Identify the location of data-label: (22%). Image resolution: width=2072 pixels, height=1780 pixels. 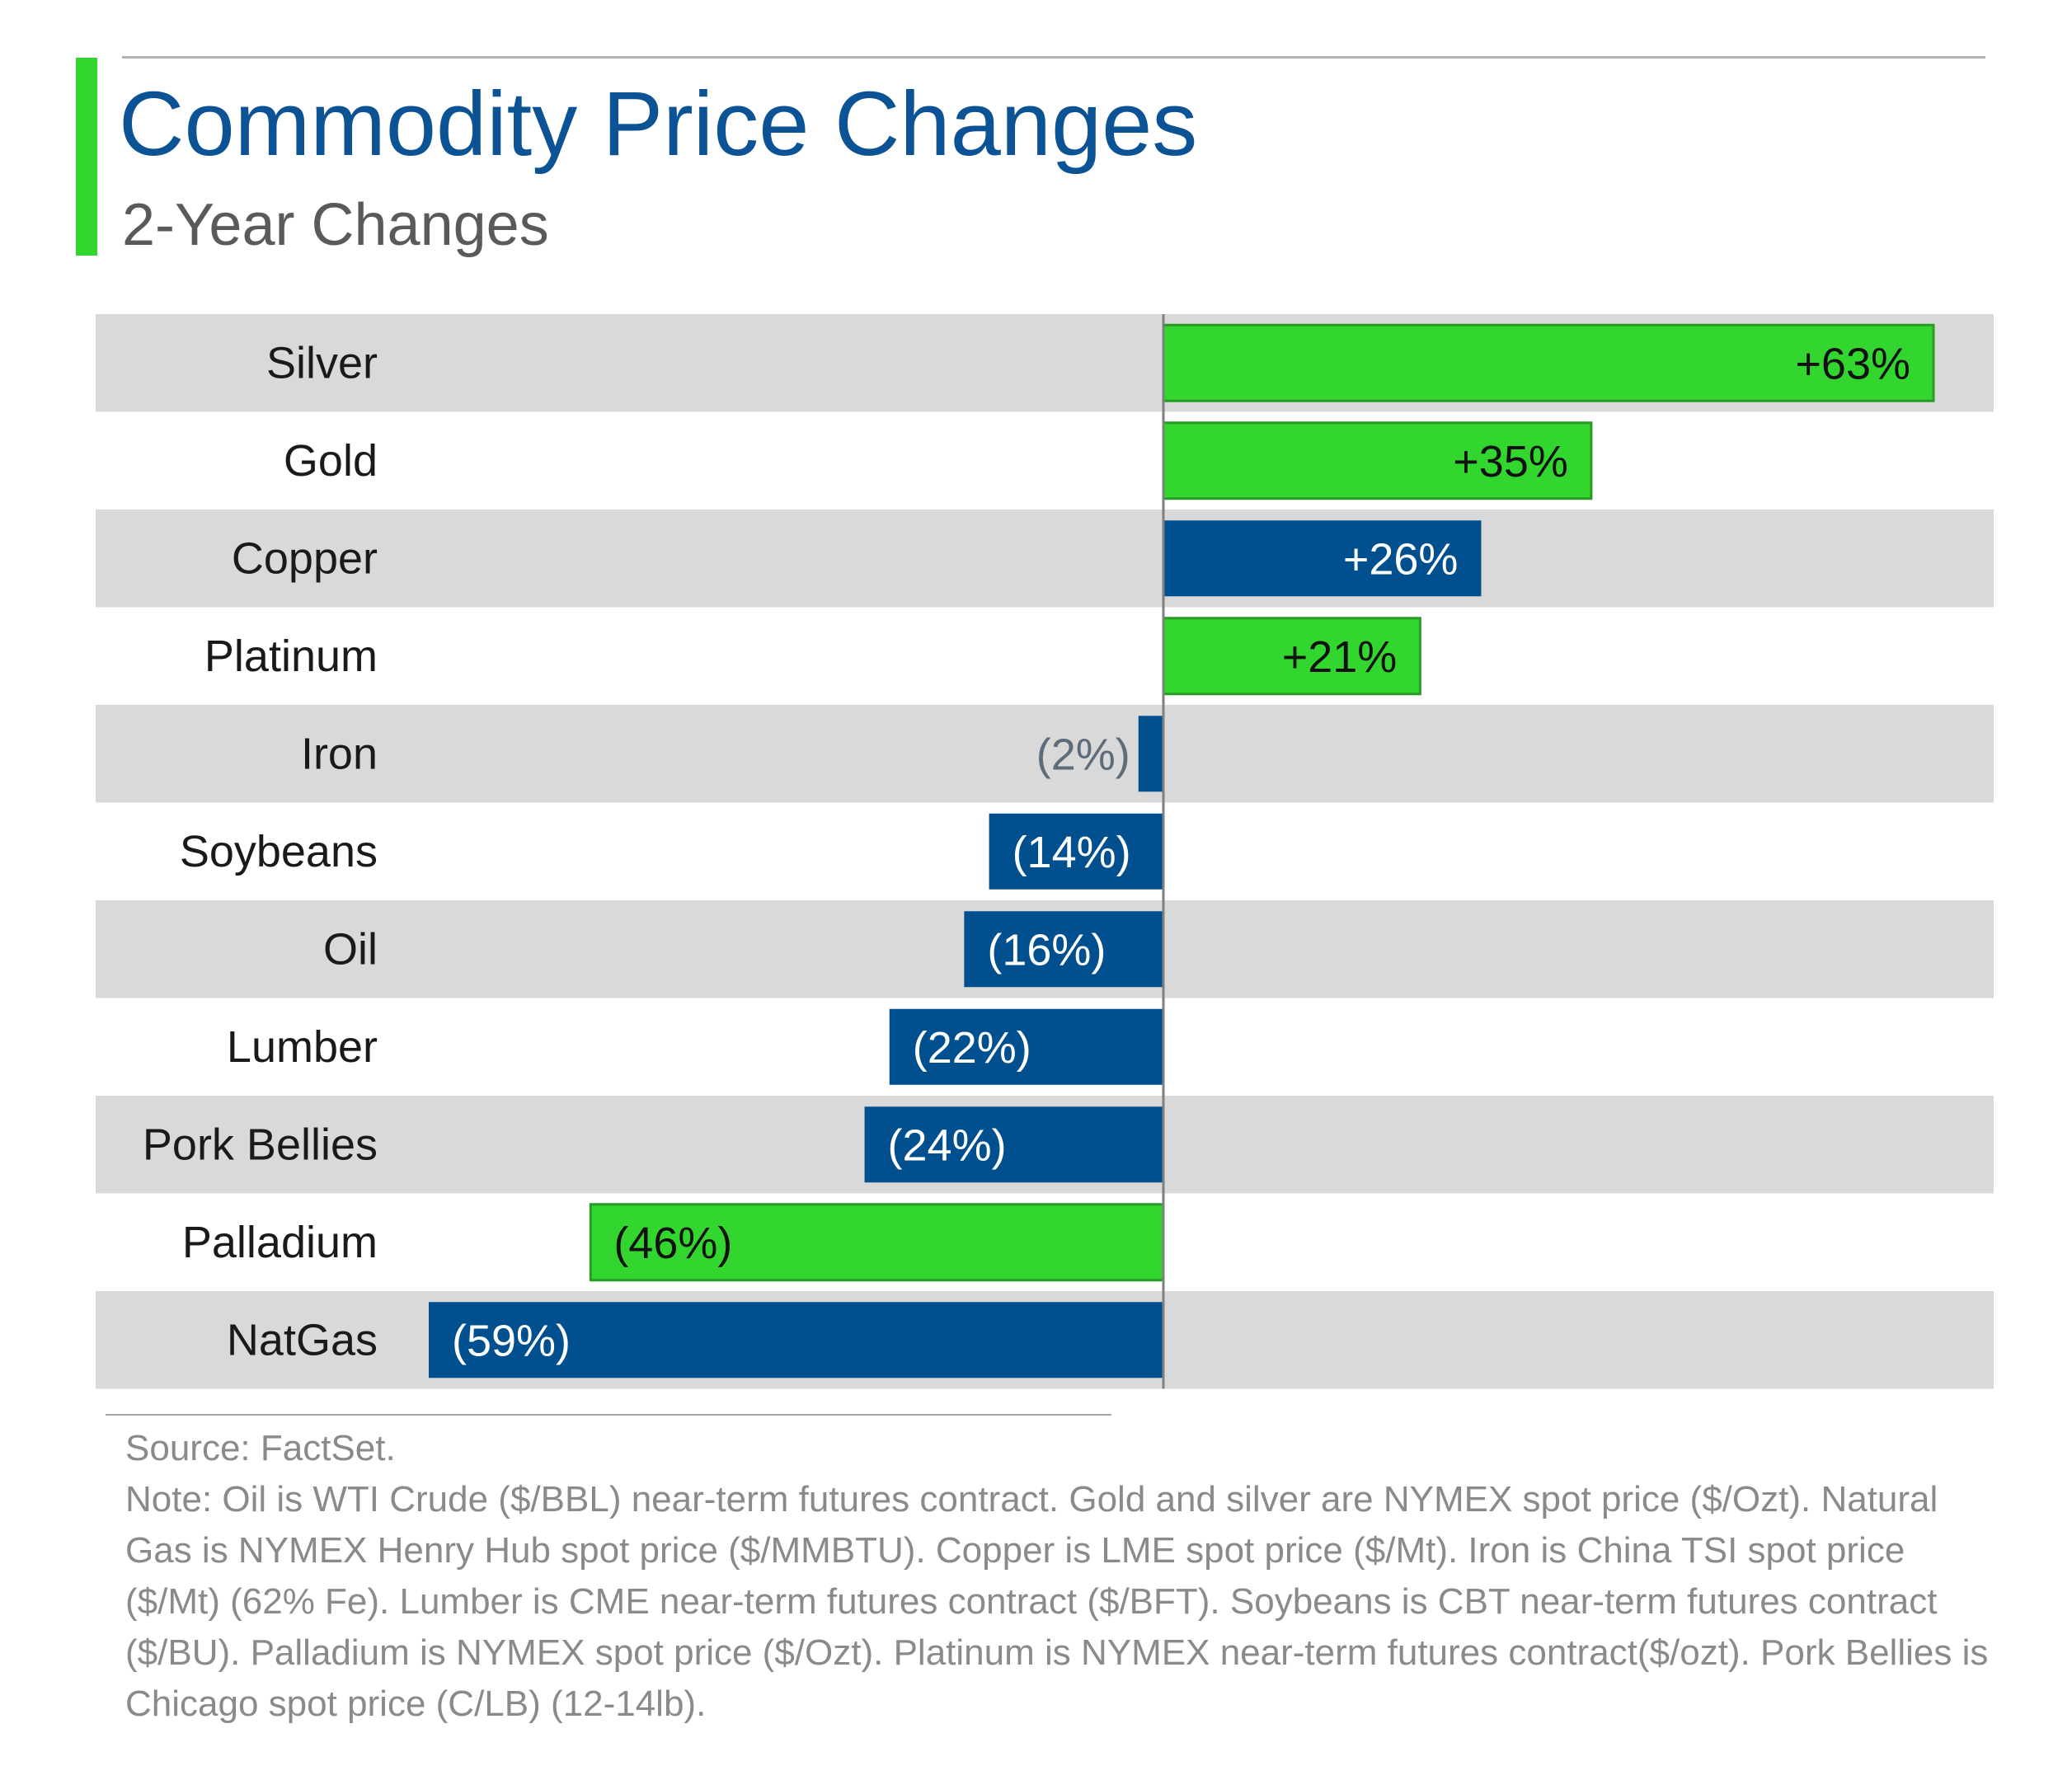
(972, 1048).